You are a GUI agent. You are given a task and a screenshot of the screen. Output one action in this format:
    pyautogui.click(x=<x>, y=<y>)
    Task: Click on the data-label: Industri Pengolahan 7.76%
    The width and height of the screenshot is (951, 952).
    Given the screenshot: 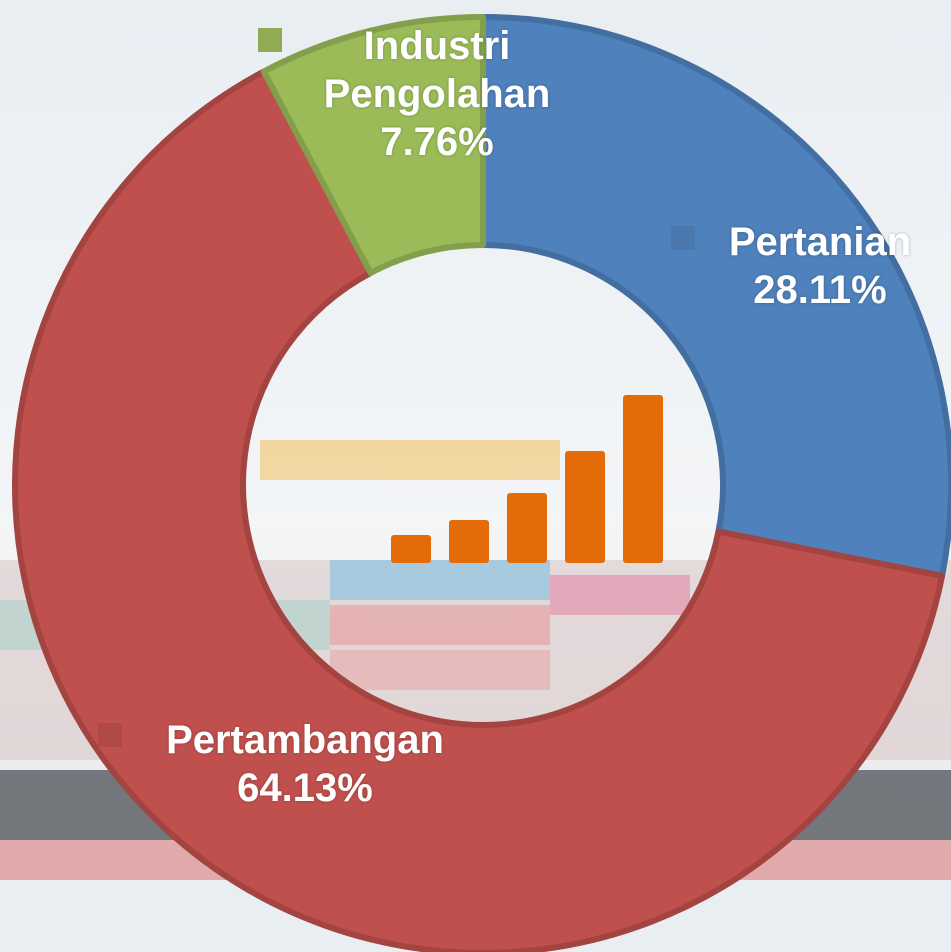 What is the action you would take?
    pyautogui.click(x=437, y=94)
    